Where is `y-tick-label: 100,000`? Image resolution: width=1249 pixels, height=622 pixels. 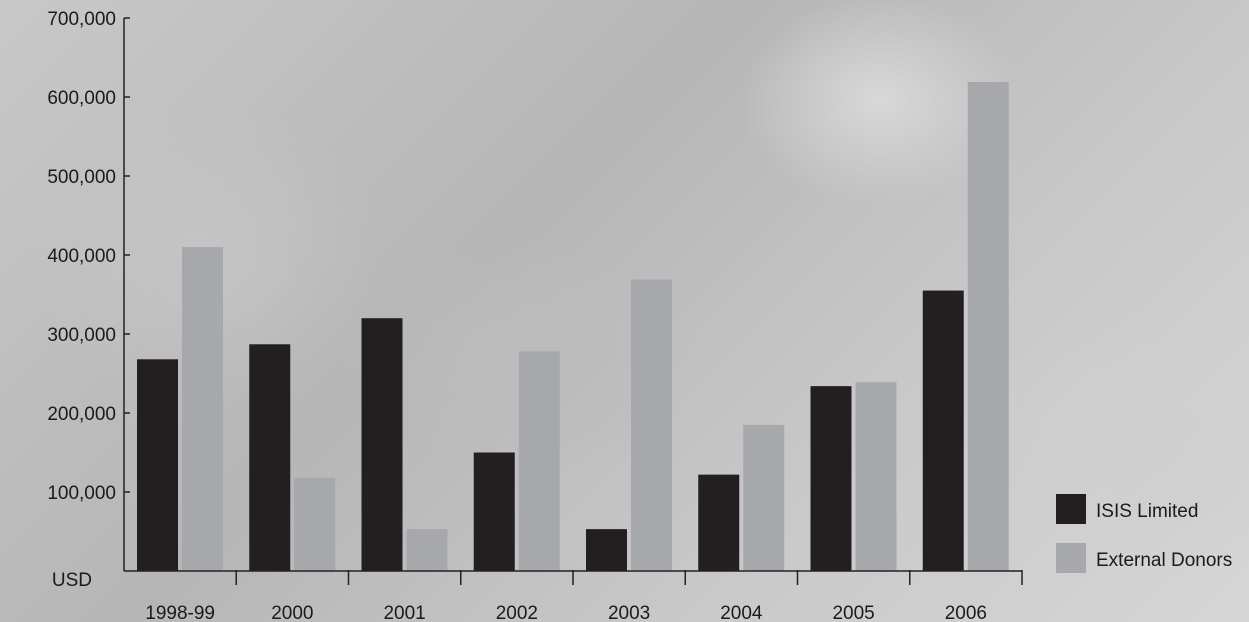
y-tick-label: 100,000 is located at coordinates (81, 493).